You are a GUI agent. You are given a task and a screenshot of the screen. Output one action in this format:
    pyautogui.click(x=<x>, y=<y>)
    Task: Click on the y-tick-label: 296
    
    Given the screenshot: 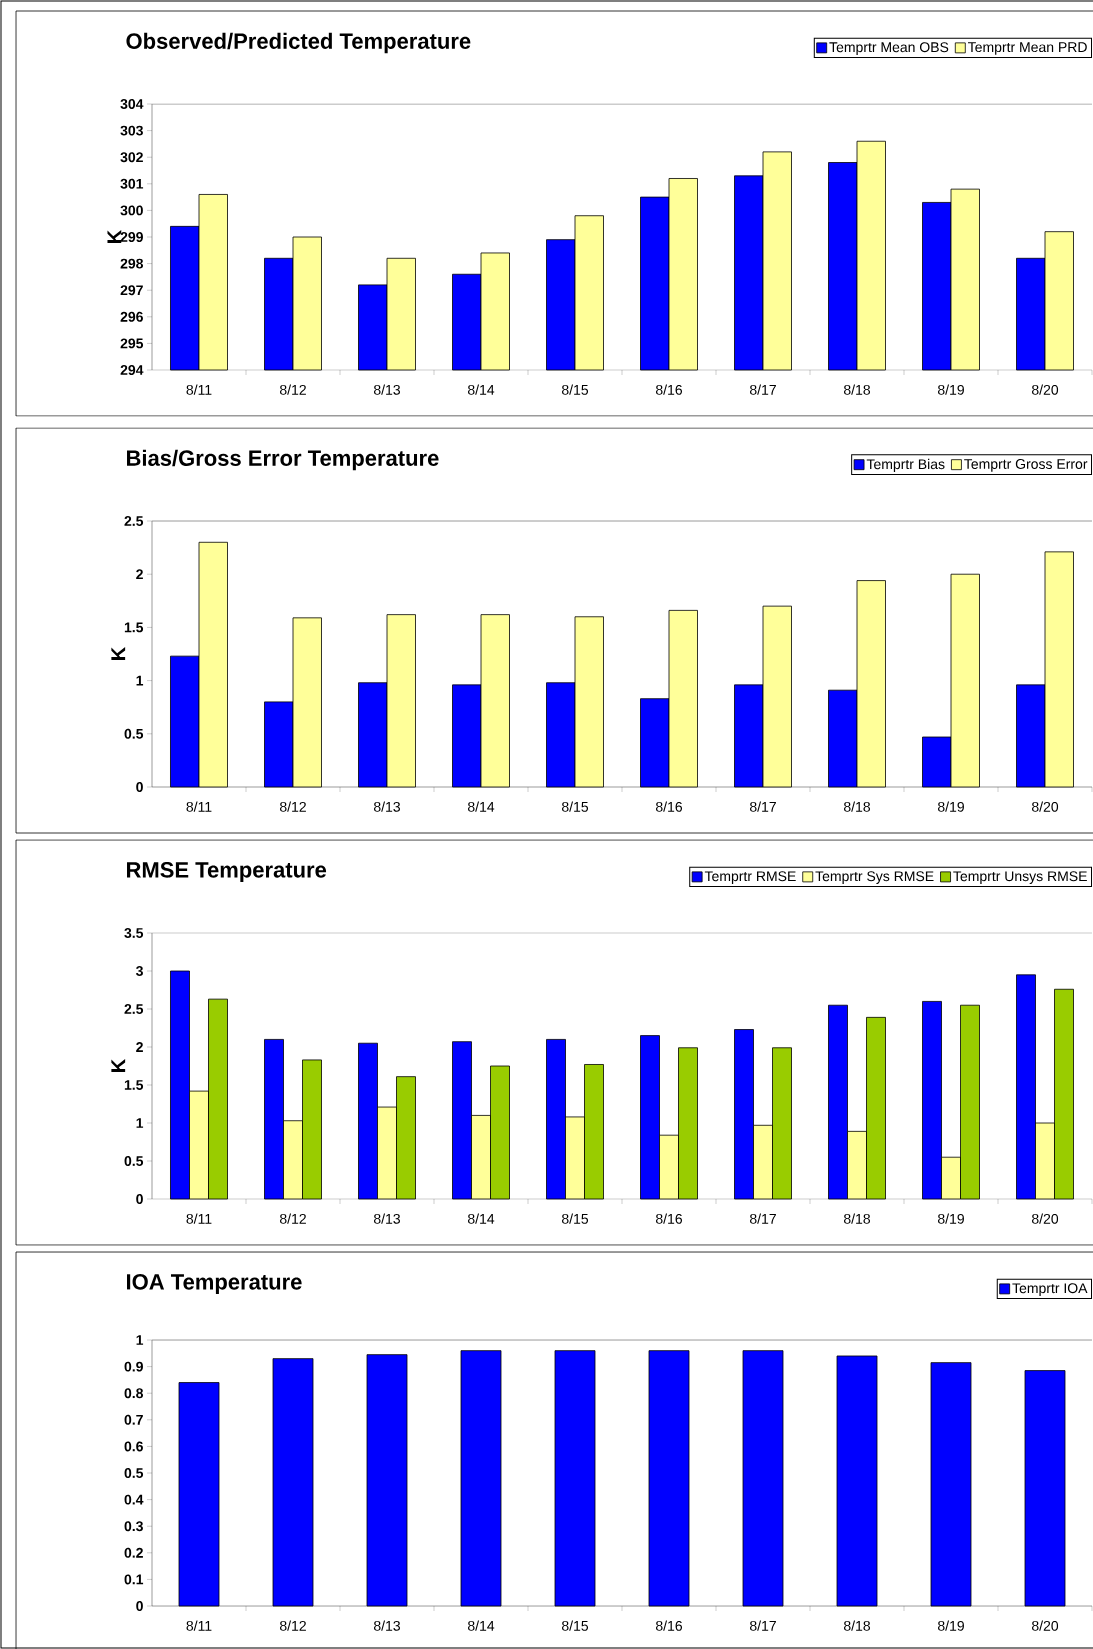 What is the action you would take?
    pyautogui.click(x=131, y=316)
    